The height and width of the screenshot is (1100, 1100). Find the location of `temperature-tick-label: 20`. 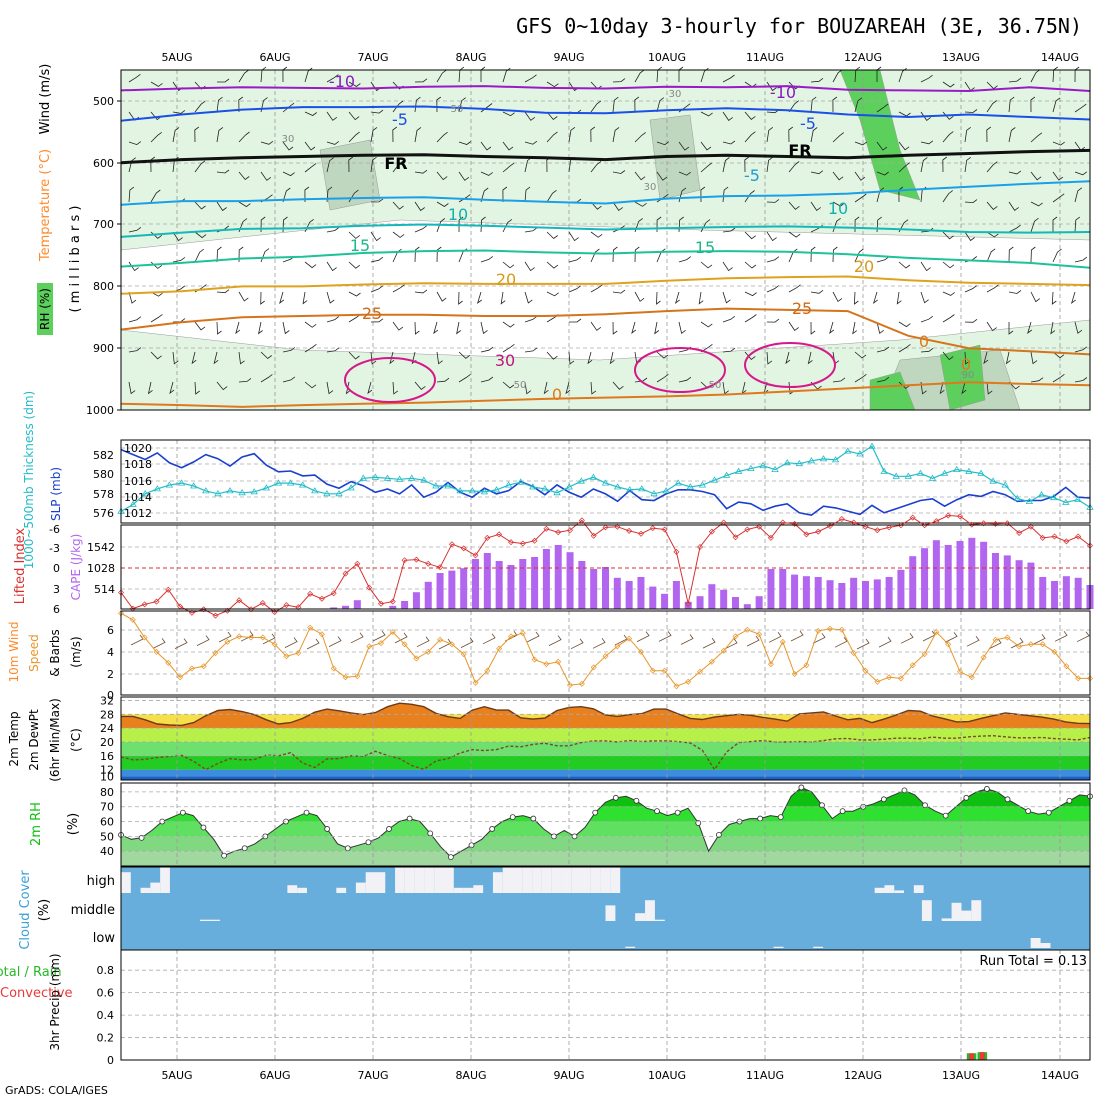

temperature-tick-label: 20 is located at coordinates (107, 742).